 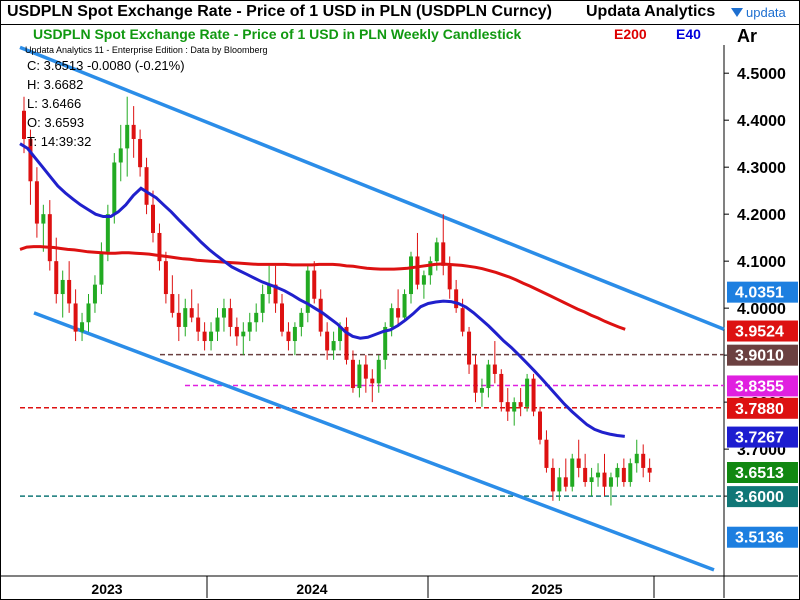 I want to click on x-tick-label: 2025, so click(x=546, y=589).